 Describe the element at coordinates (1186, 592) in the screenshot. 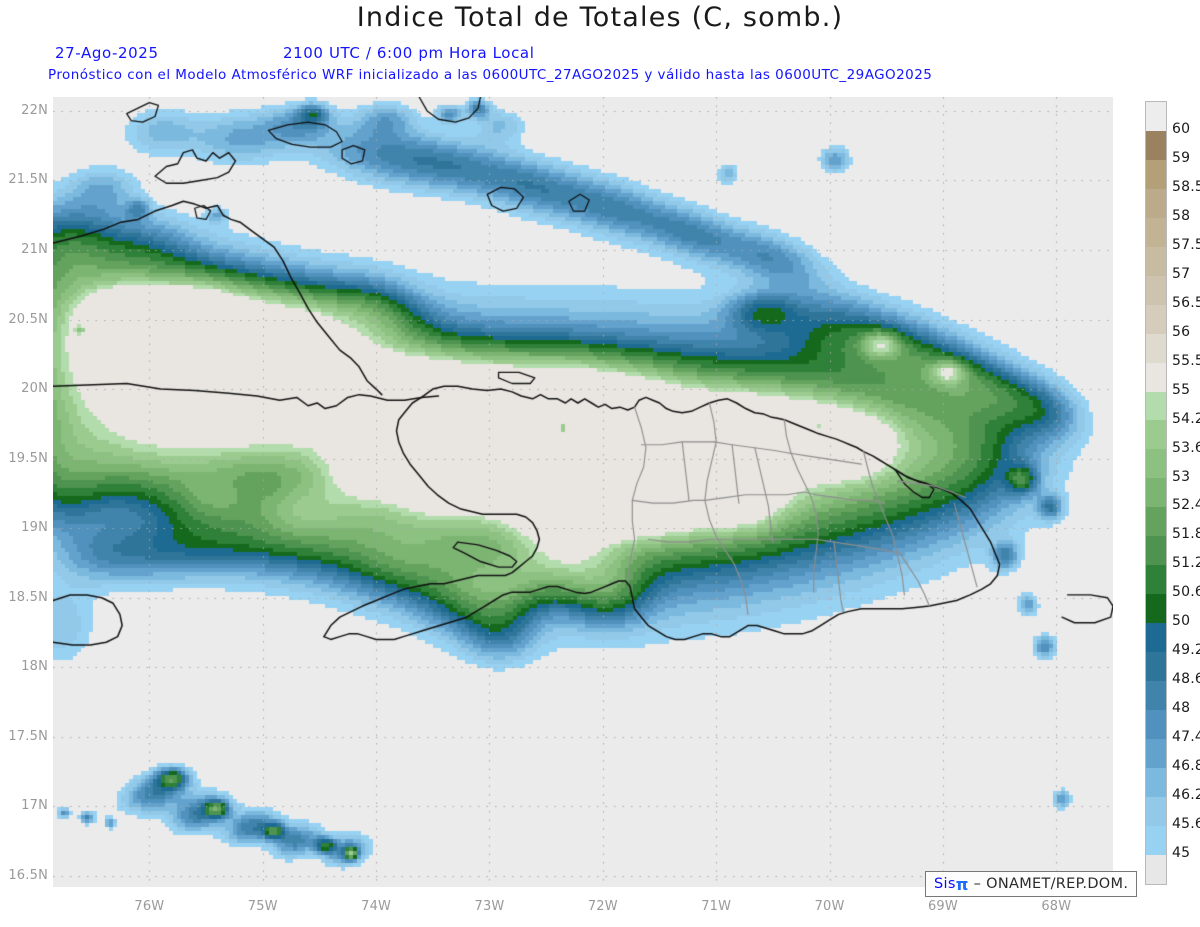

I see `colorbar-tick-label: 50.6` at that location.